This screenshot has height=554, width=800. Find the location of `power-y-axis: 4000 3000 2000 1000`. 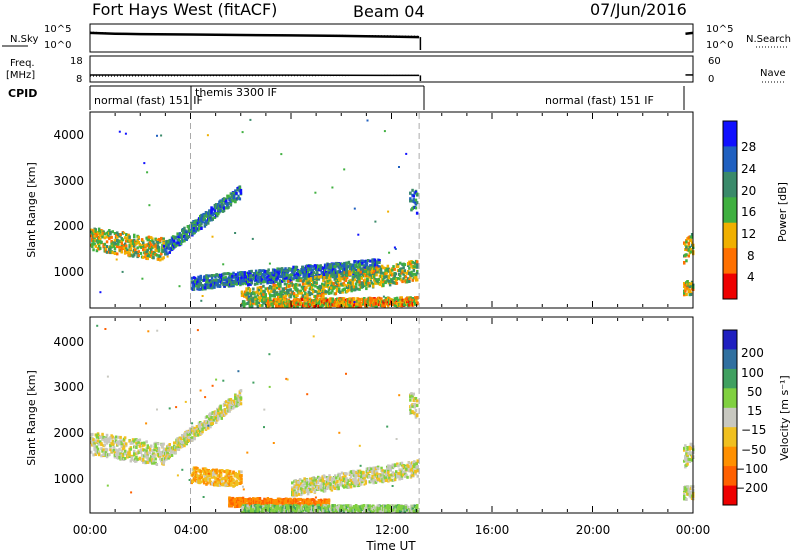

power-y-axis: 4000 3000 2000 1000 is located at coordinates (68, 203).